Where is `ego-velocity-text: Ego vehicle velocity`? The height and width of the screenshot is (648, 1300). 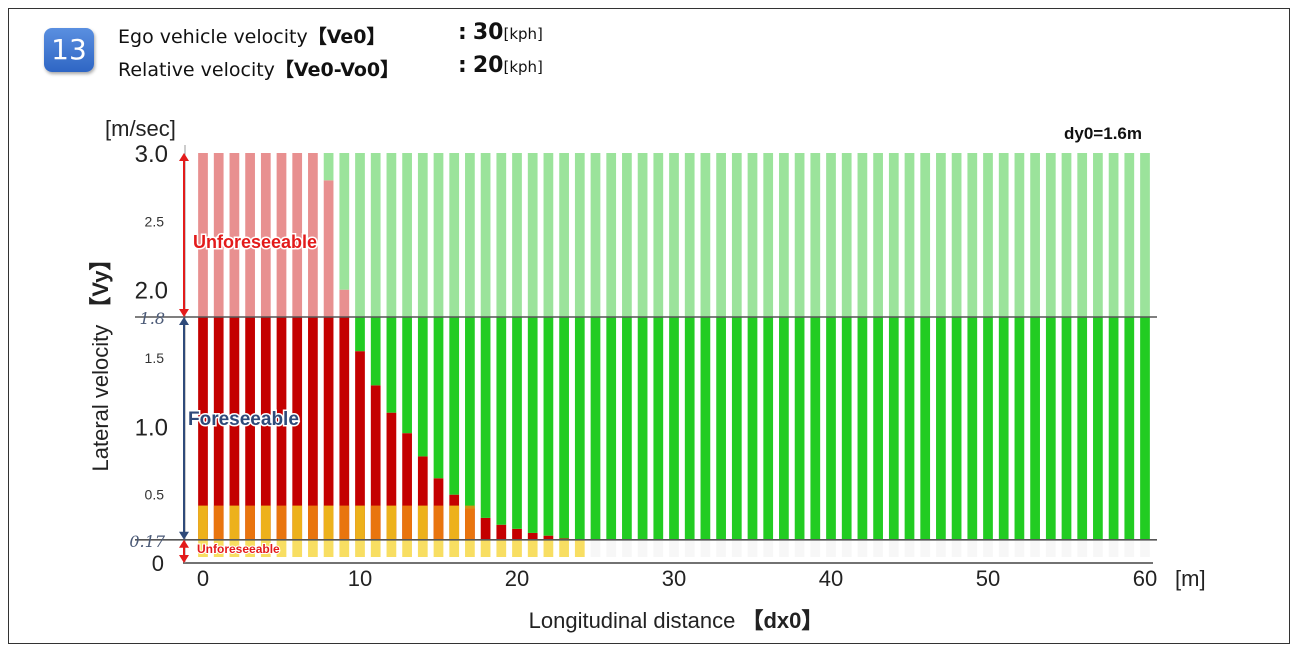 ego-velocity-text: Ego vehicle velocity is located at coordinates (213, 37).